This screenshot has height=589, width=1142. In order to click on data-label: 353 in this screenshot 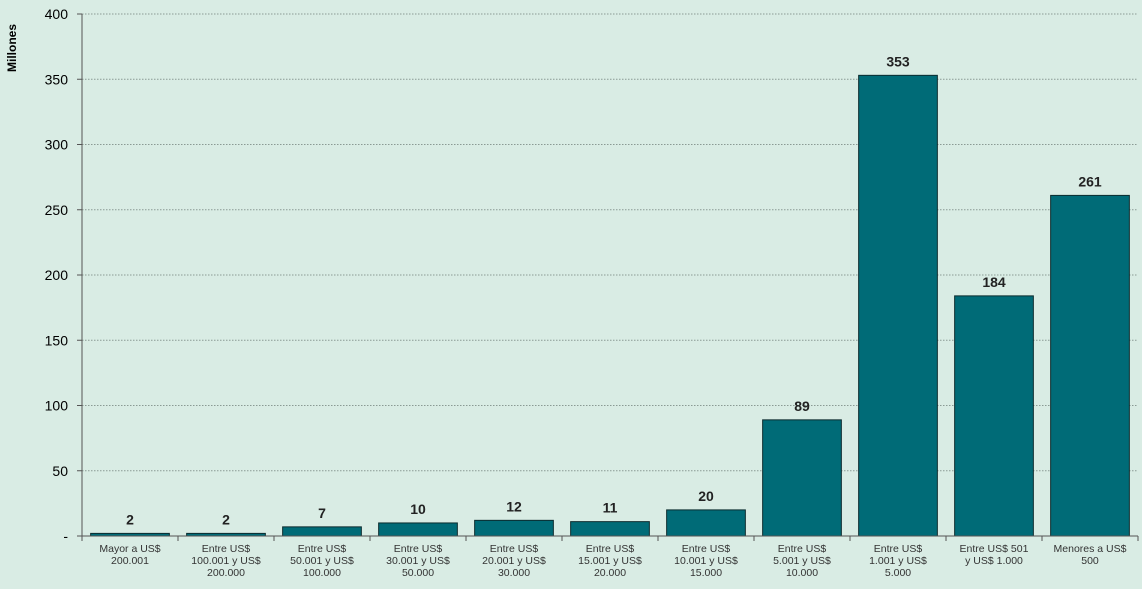, I will do `click(898, 61)`.